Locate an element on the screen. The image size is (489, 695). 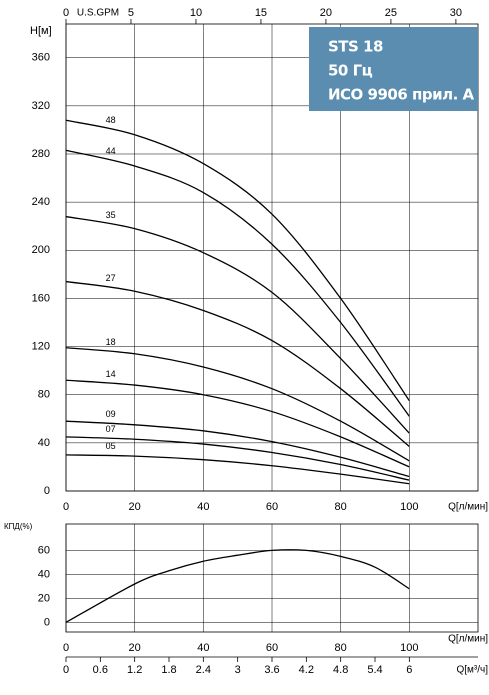
y-tick-label: 160 is located at coordinates (41, 298).